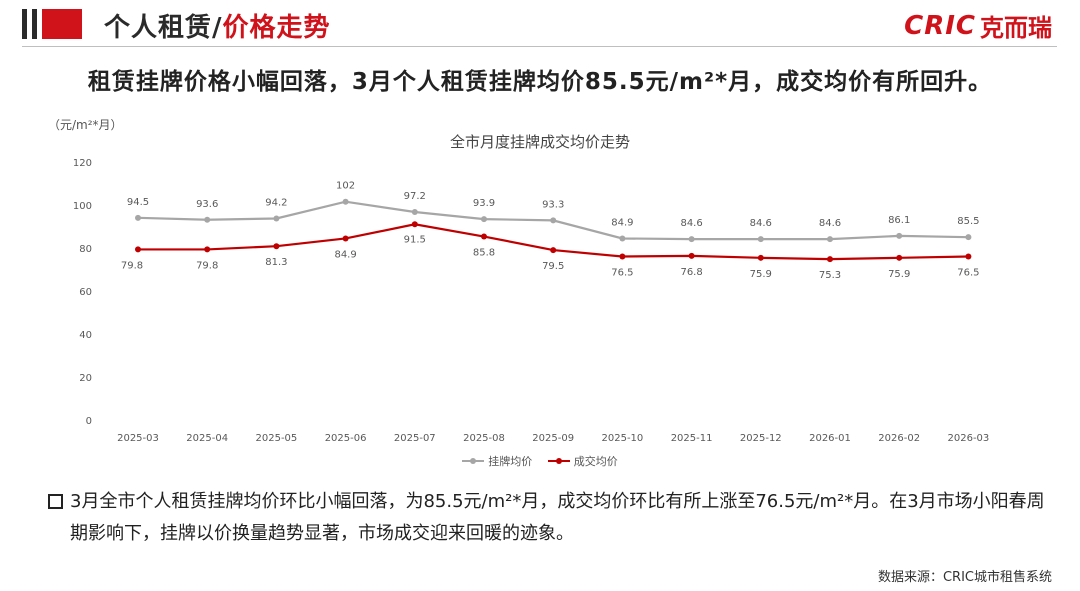 This screenshot has width=1080, height=591. Describe the element at coordinates (691, 272) in the screenshot. I see `data-label-deal: 76.8` at that location.